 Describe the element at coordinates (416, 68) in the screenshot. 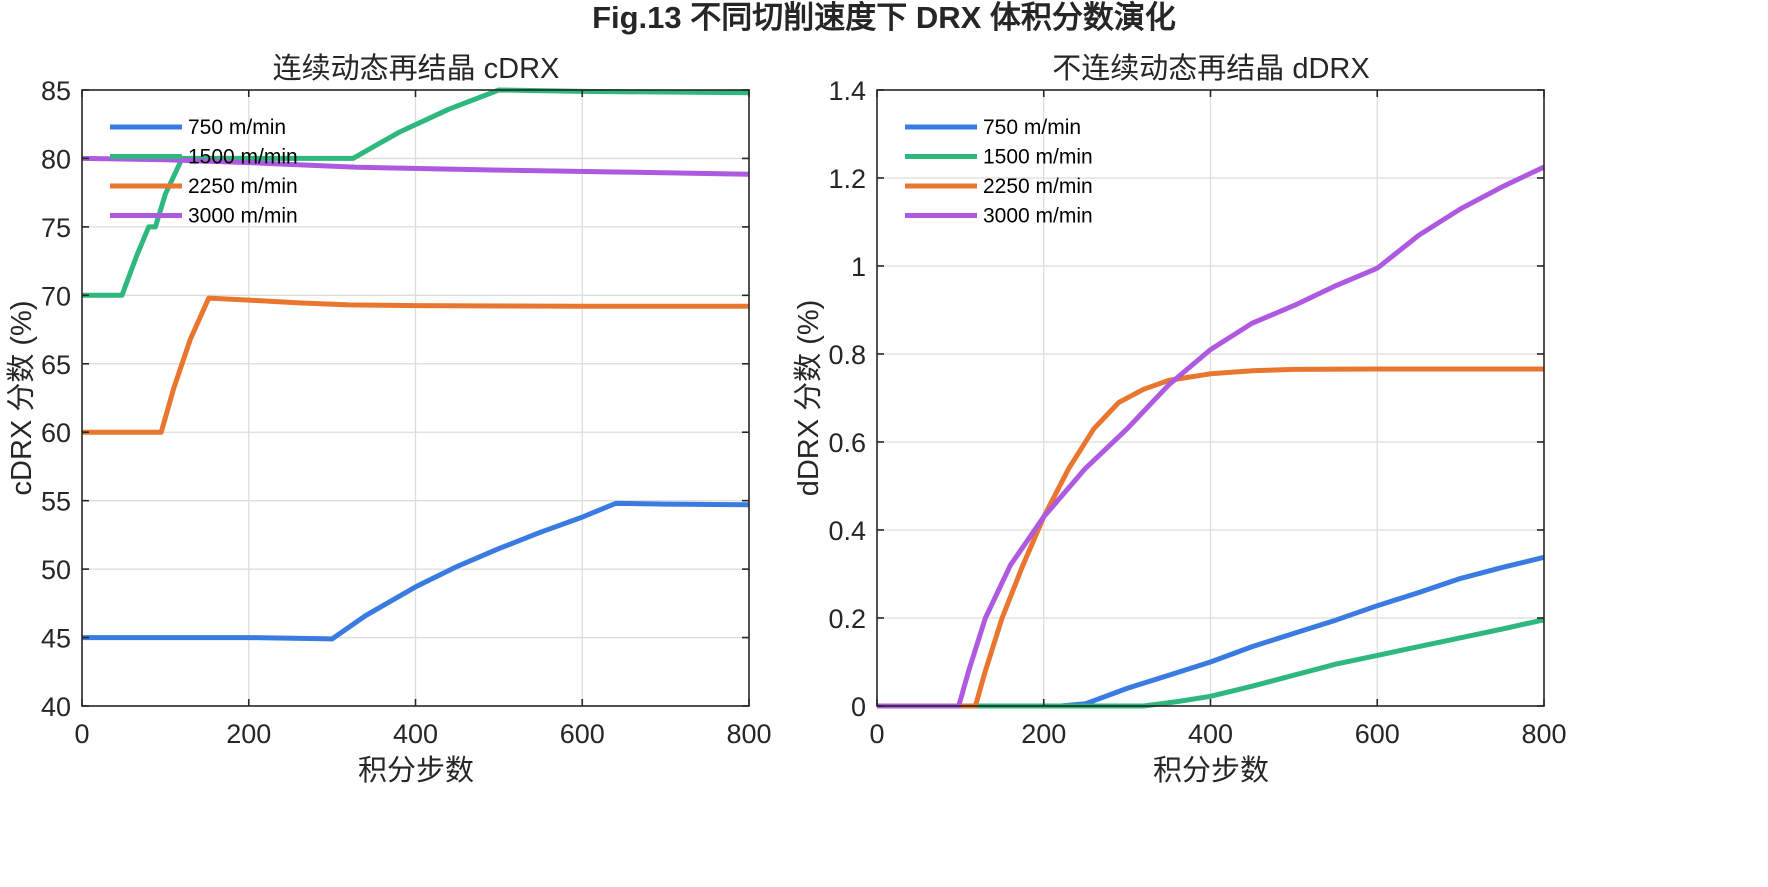

I see `cdrx-chart-title: 连续动态再结晶 cDRX` at that location.